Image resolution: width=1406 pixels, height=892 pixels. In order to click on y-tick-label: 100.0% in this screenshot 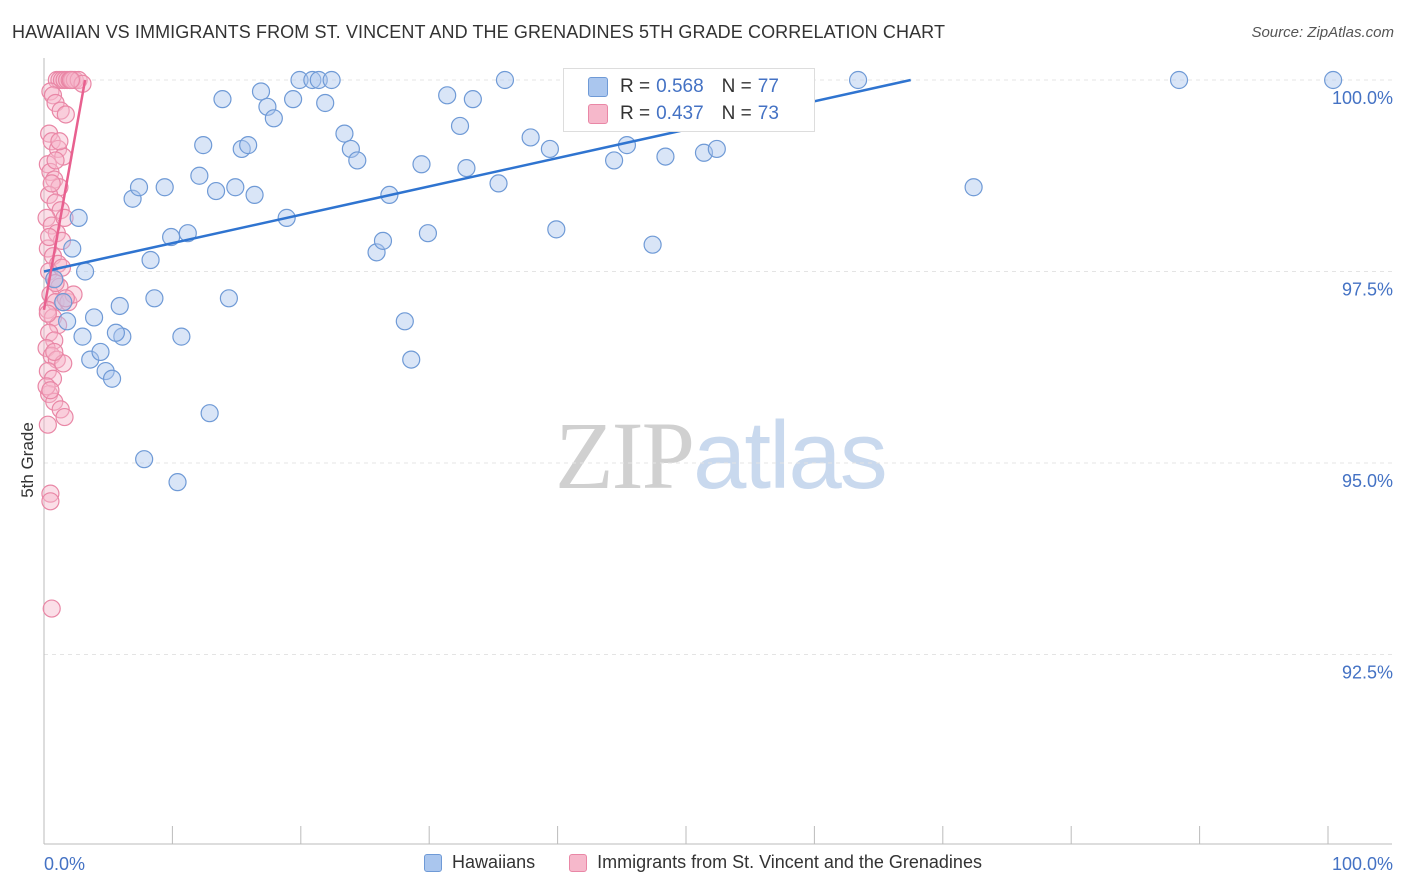, I will do `click(1362, 98)`.